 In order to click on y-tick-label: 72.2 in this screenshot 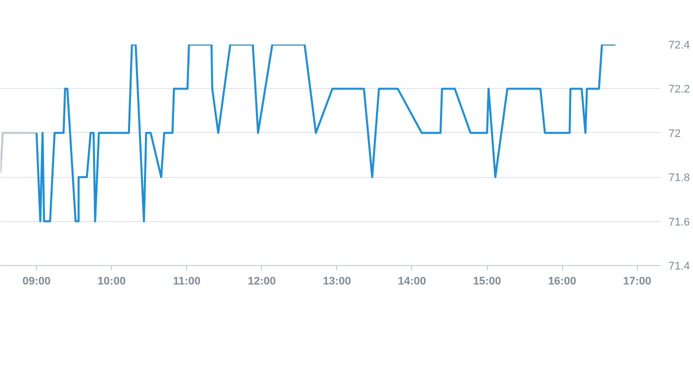, I will do `click(679, 90)`.